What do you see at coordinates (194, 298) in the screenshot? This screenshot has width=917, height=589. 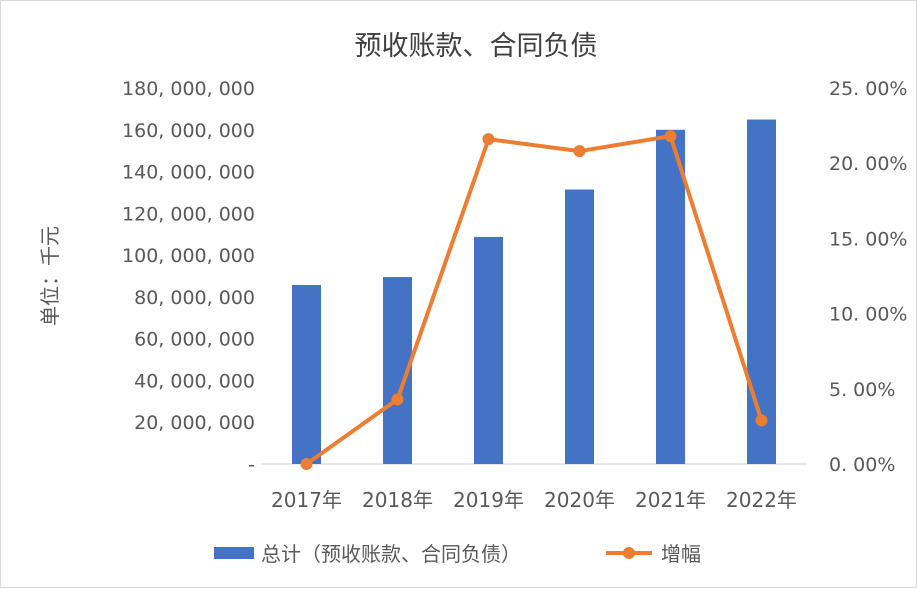 I see `left-tick-label: 80, 000, 000` at bounding box center [194, 298].